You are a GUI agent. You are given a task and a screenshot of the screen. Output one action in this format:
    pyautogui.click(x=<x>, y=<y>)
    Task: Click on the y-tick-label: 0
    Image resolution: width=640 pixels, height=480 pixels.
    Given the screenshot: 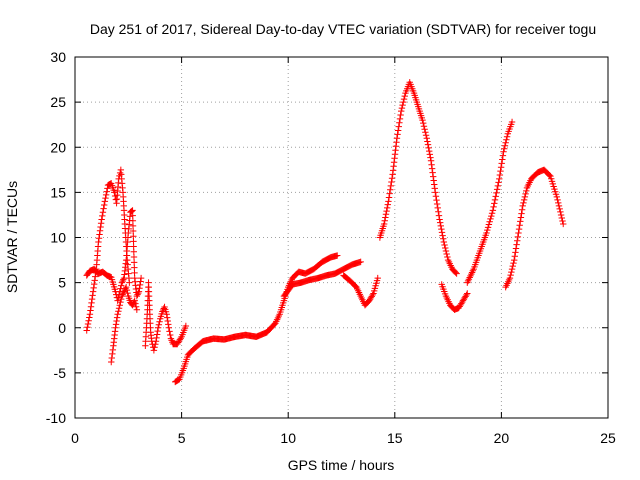 What is the action you would take?
    pyautogui.click(x=62, y=328)
    